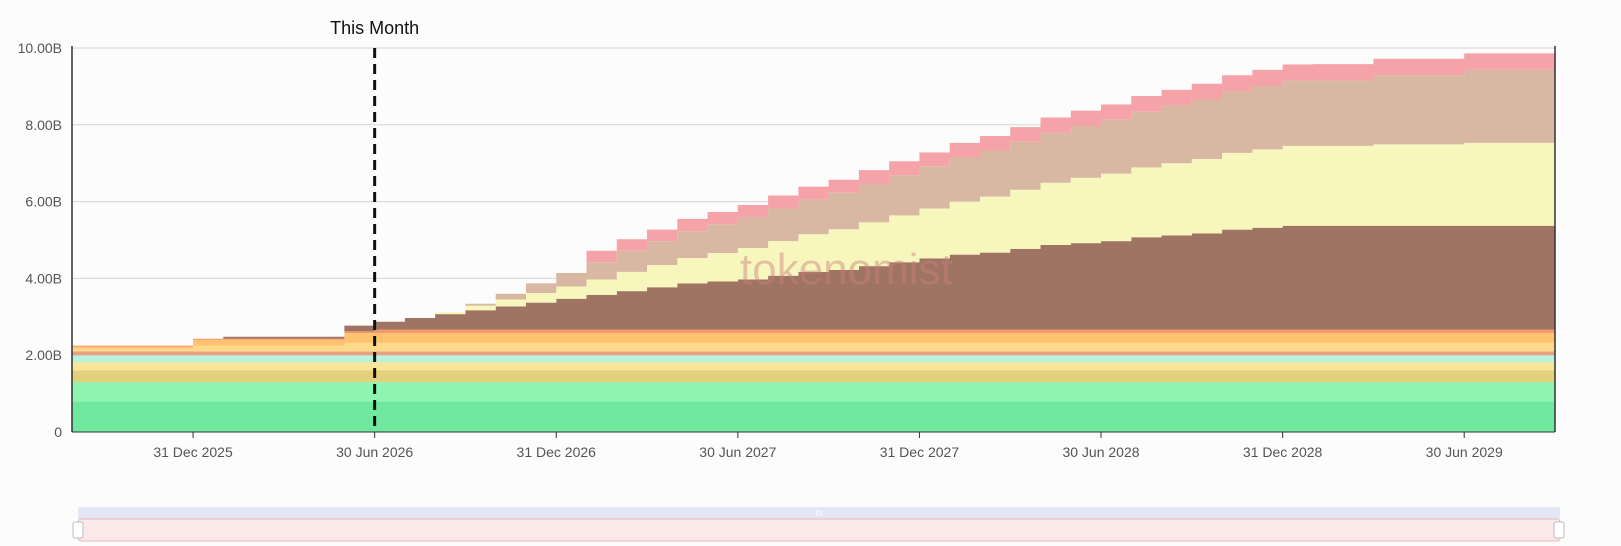 Image resolution: width=1621 pixels, height=546 pixels. I want to click on x-tick-label: 31 Dec 2026, so click(557, 452).